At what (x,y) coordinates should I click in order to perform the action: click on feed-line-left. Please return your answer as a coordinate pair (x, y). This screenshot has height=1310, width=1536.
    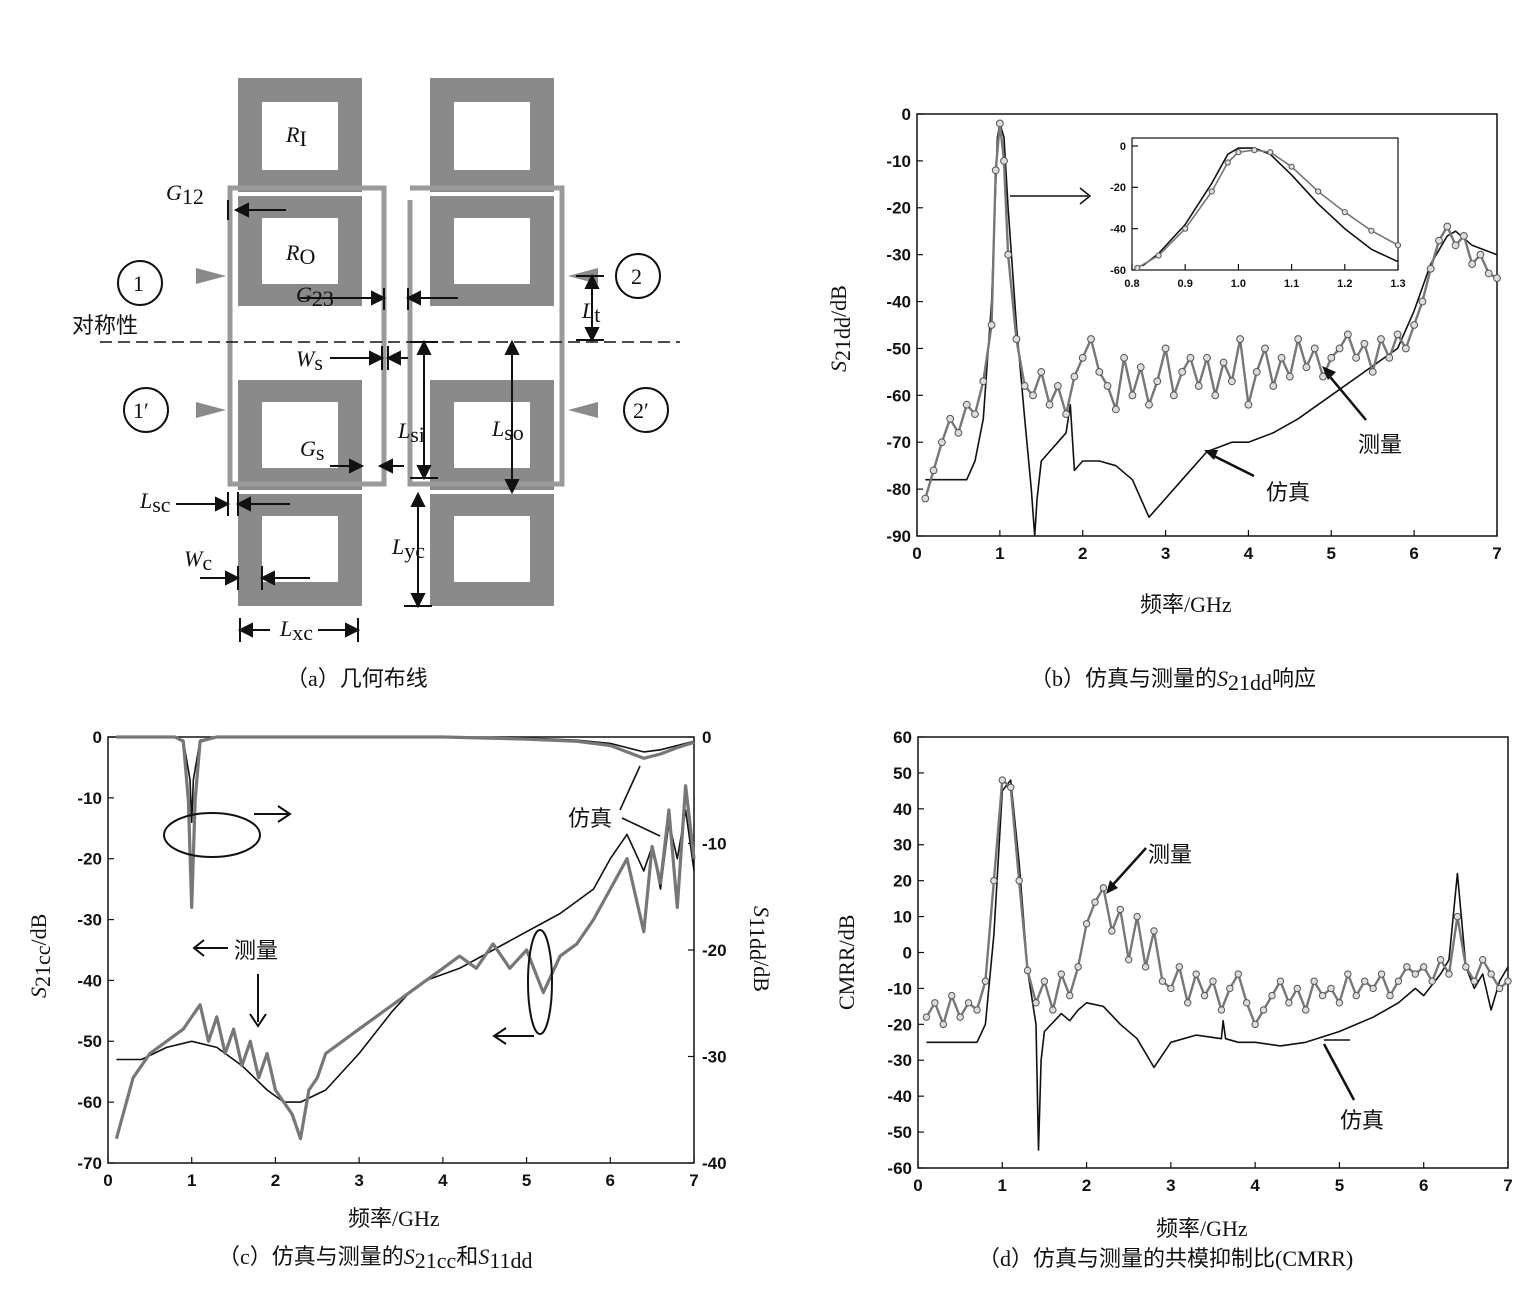
    Looking at the image, I should click on (307, 336).